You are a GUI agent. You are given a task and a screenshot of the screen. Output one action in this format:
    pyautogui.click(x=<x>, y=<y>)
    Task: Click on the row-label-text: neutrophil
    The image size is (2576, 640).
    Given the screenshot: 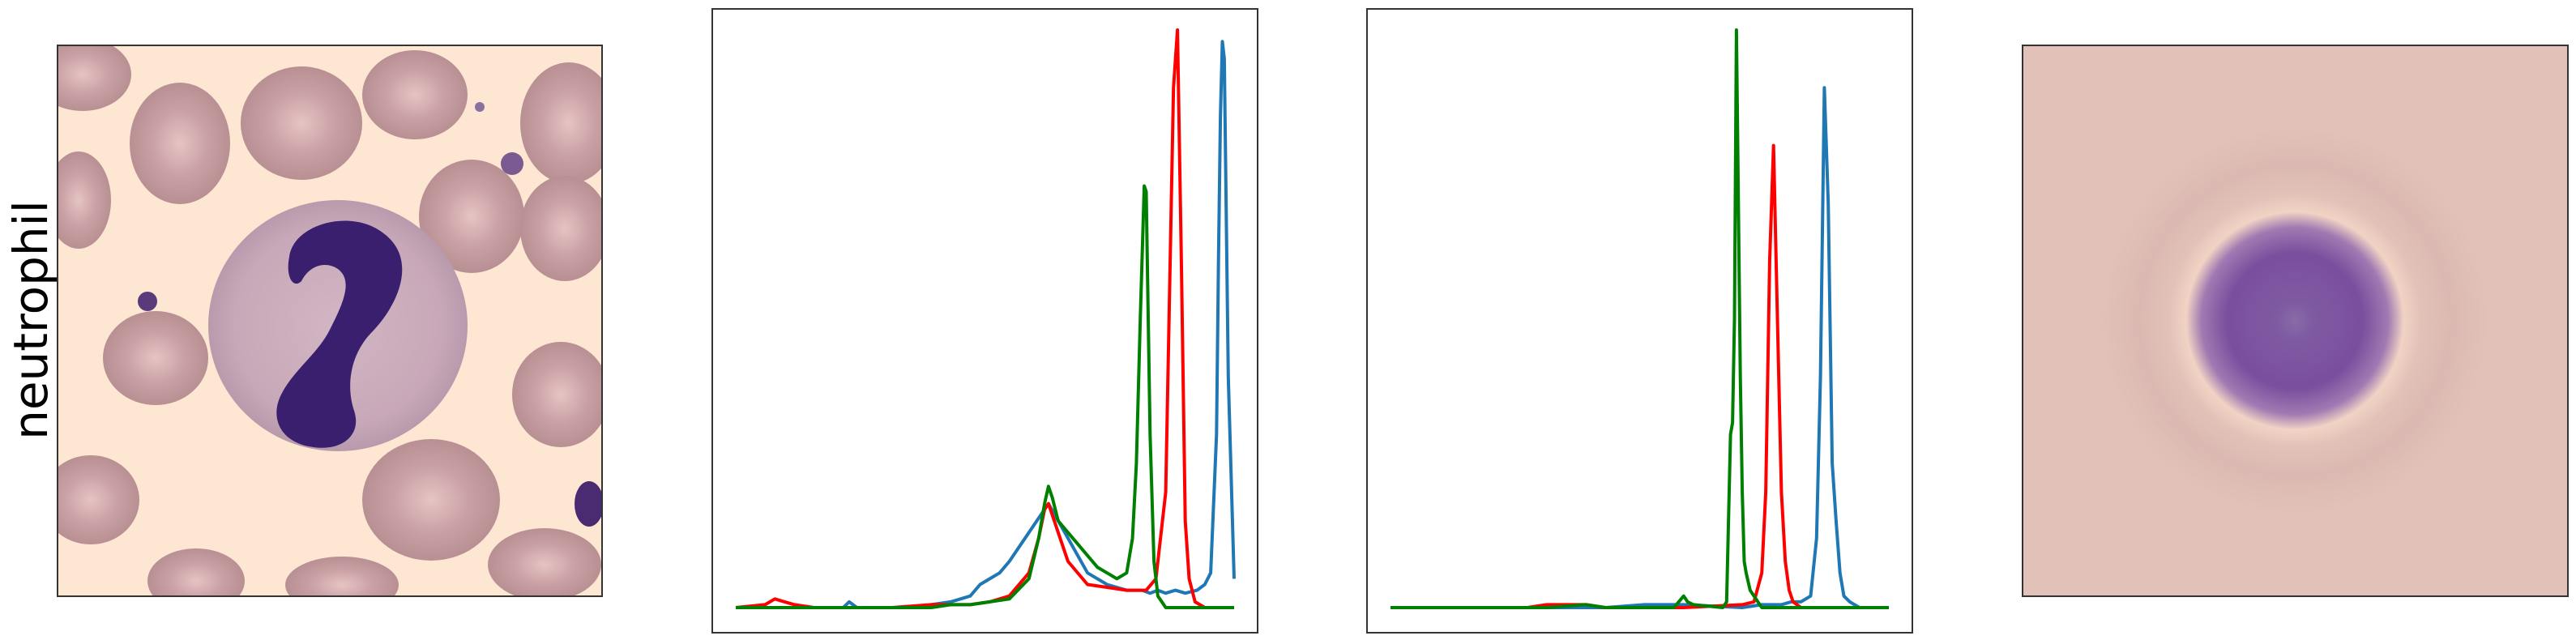 What is the action you would take?
    pyautogui.click(x=30, y=320)
    